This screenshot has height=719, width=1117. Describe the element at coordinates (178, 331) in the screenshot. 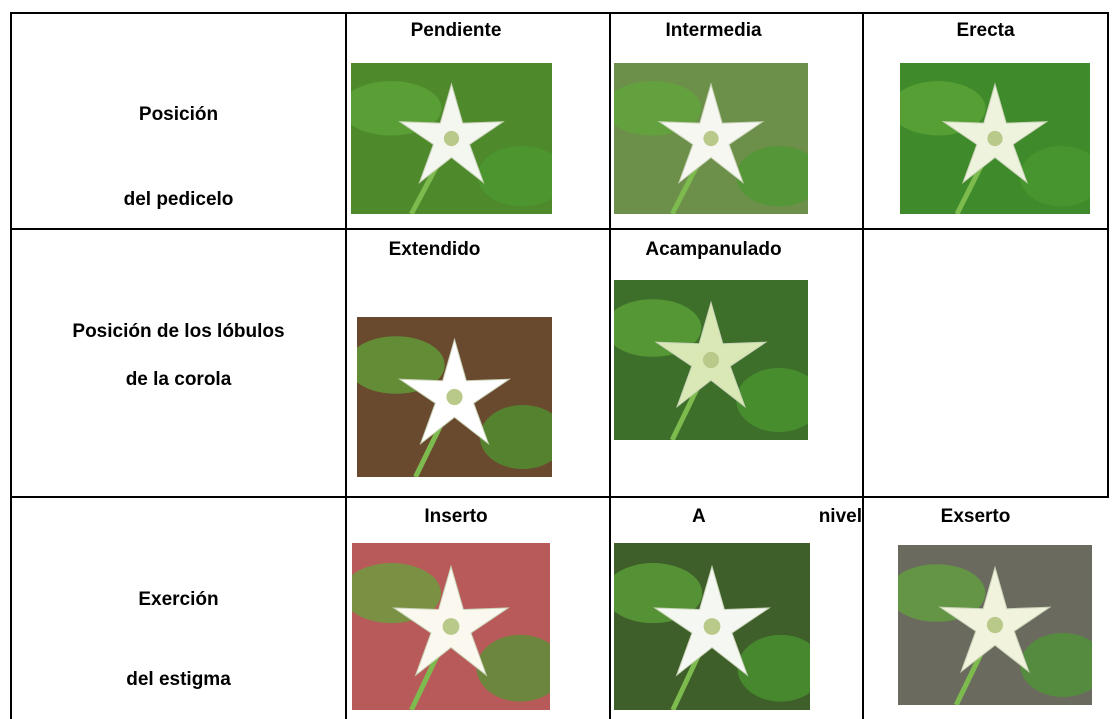

I see `row-label: Posición de los lóbulos` at that location.